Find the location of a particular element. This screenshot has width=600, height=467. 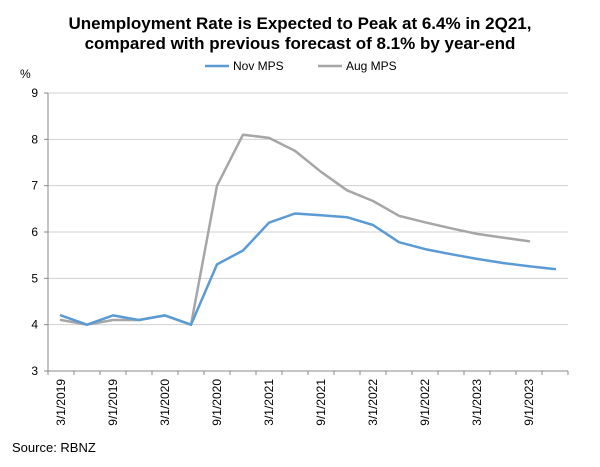

y-tick-label-8: 8 is located at coordinates (34, 139).